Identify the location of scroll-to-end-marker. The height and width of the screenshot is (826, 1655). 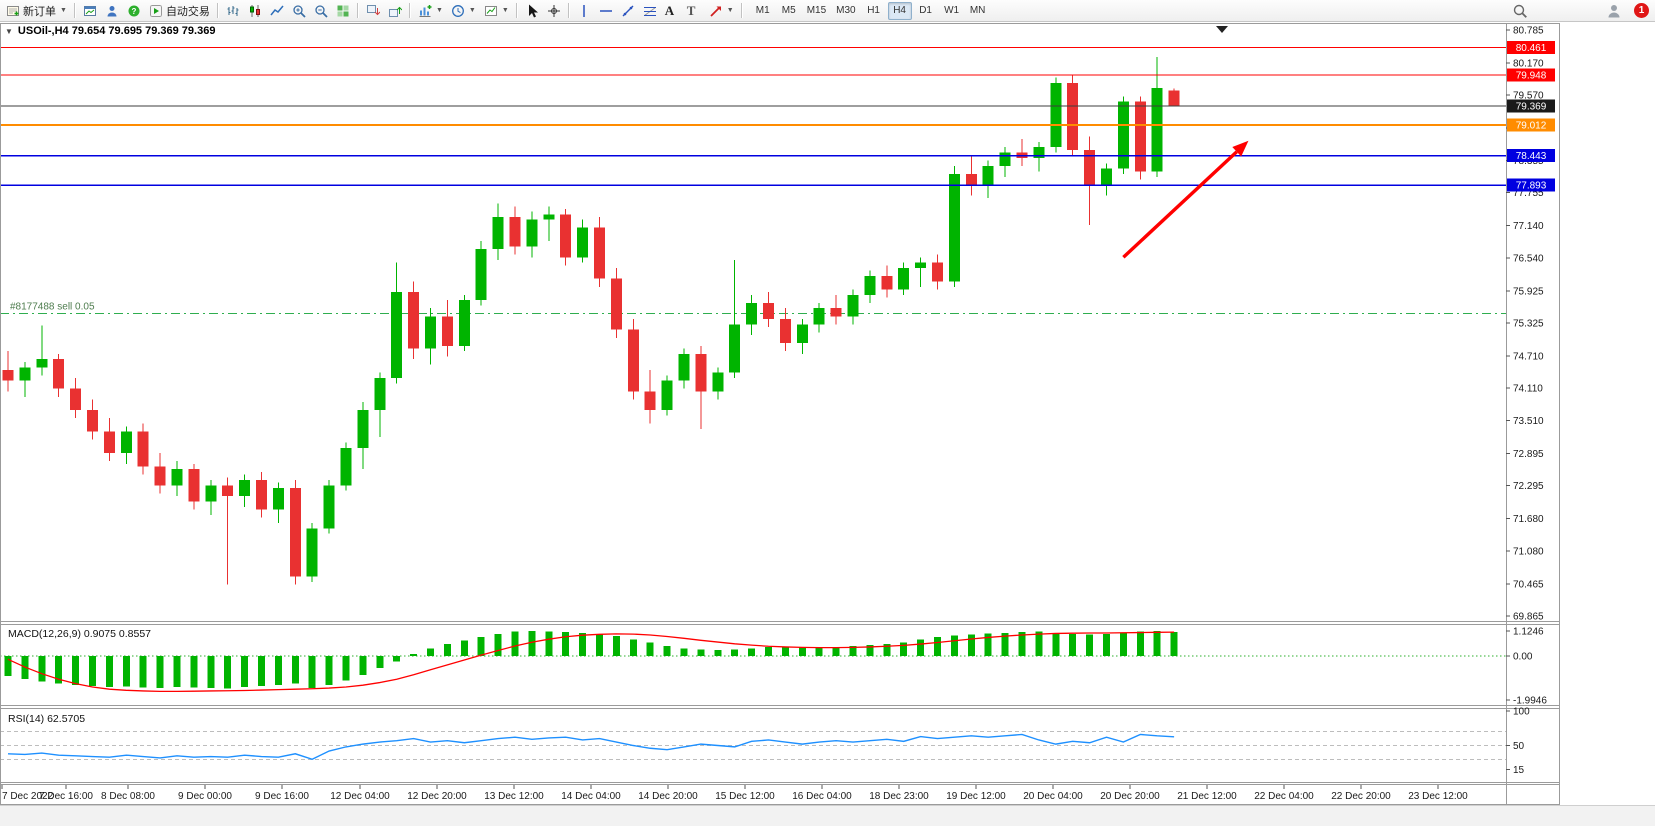
(1222, 29).